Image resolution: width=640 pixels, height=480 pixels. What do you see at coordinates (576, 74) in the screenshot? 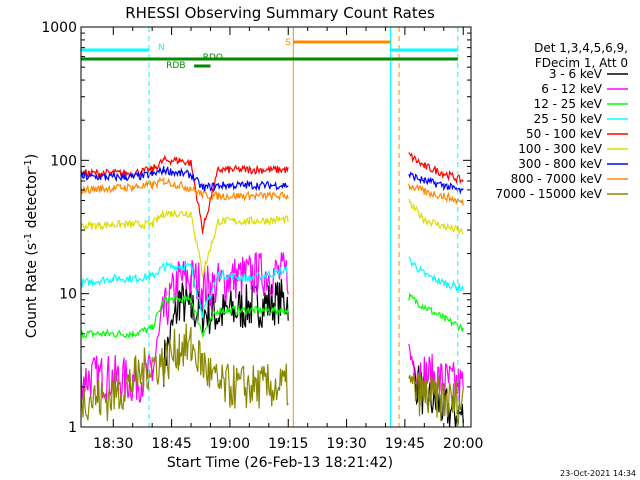
I see `legend-entry-label: 3 - 6 keV` at bounding box center [576, 74].